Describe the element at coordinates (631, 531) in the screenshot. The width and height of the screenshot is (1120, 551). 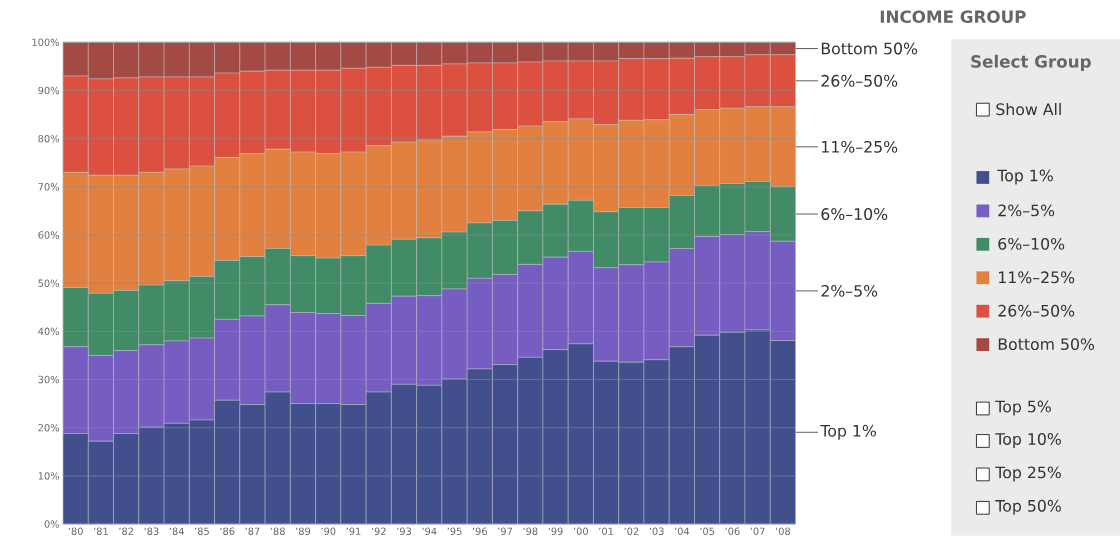
I see `x-tick-label: ’02` at that location.